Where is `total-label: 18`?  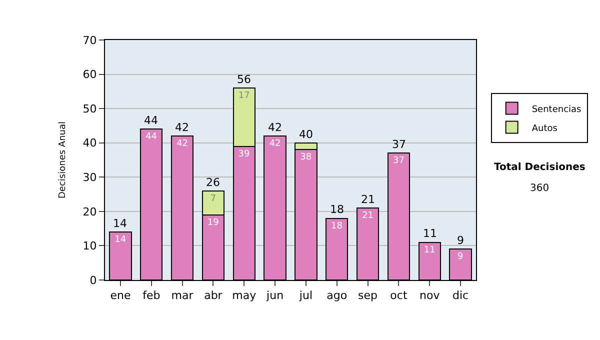
total-label: 18 is located at coordinates (337, 209).